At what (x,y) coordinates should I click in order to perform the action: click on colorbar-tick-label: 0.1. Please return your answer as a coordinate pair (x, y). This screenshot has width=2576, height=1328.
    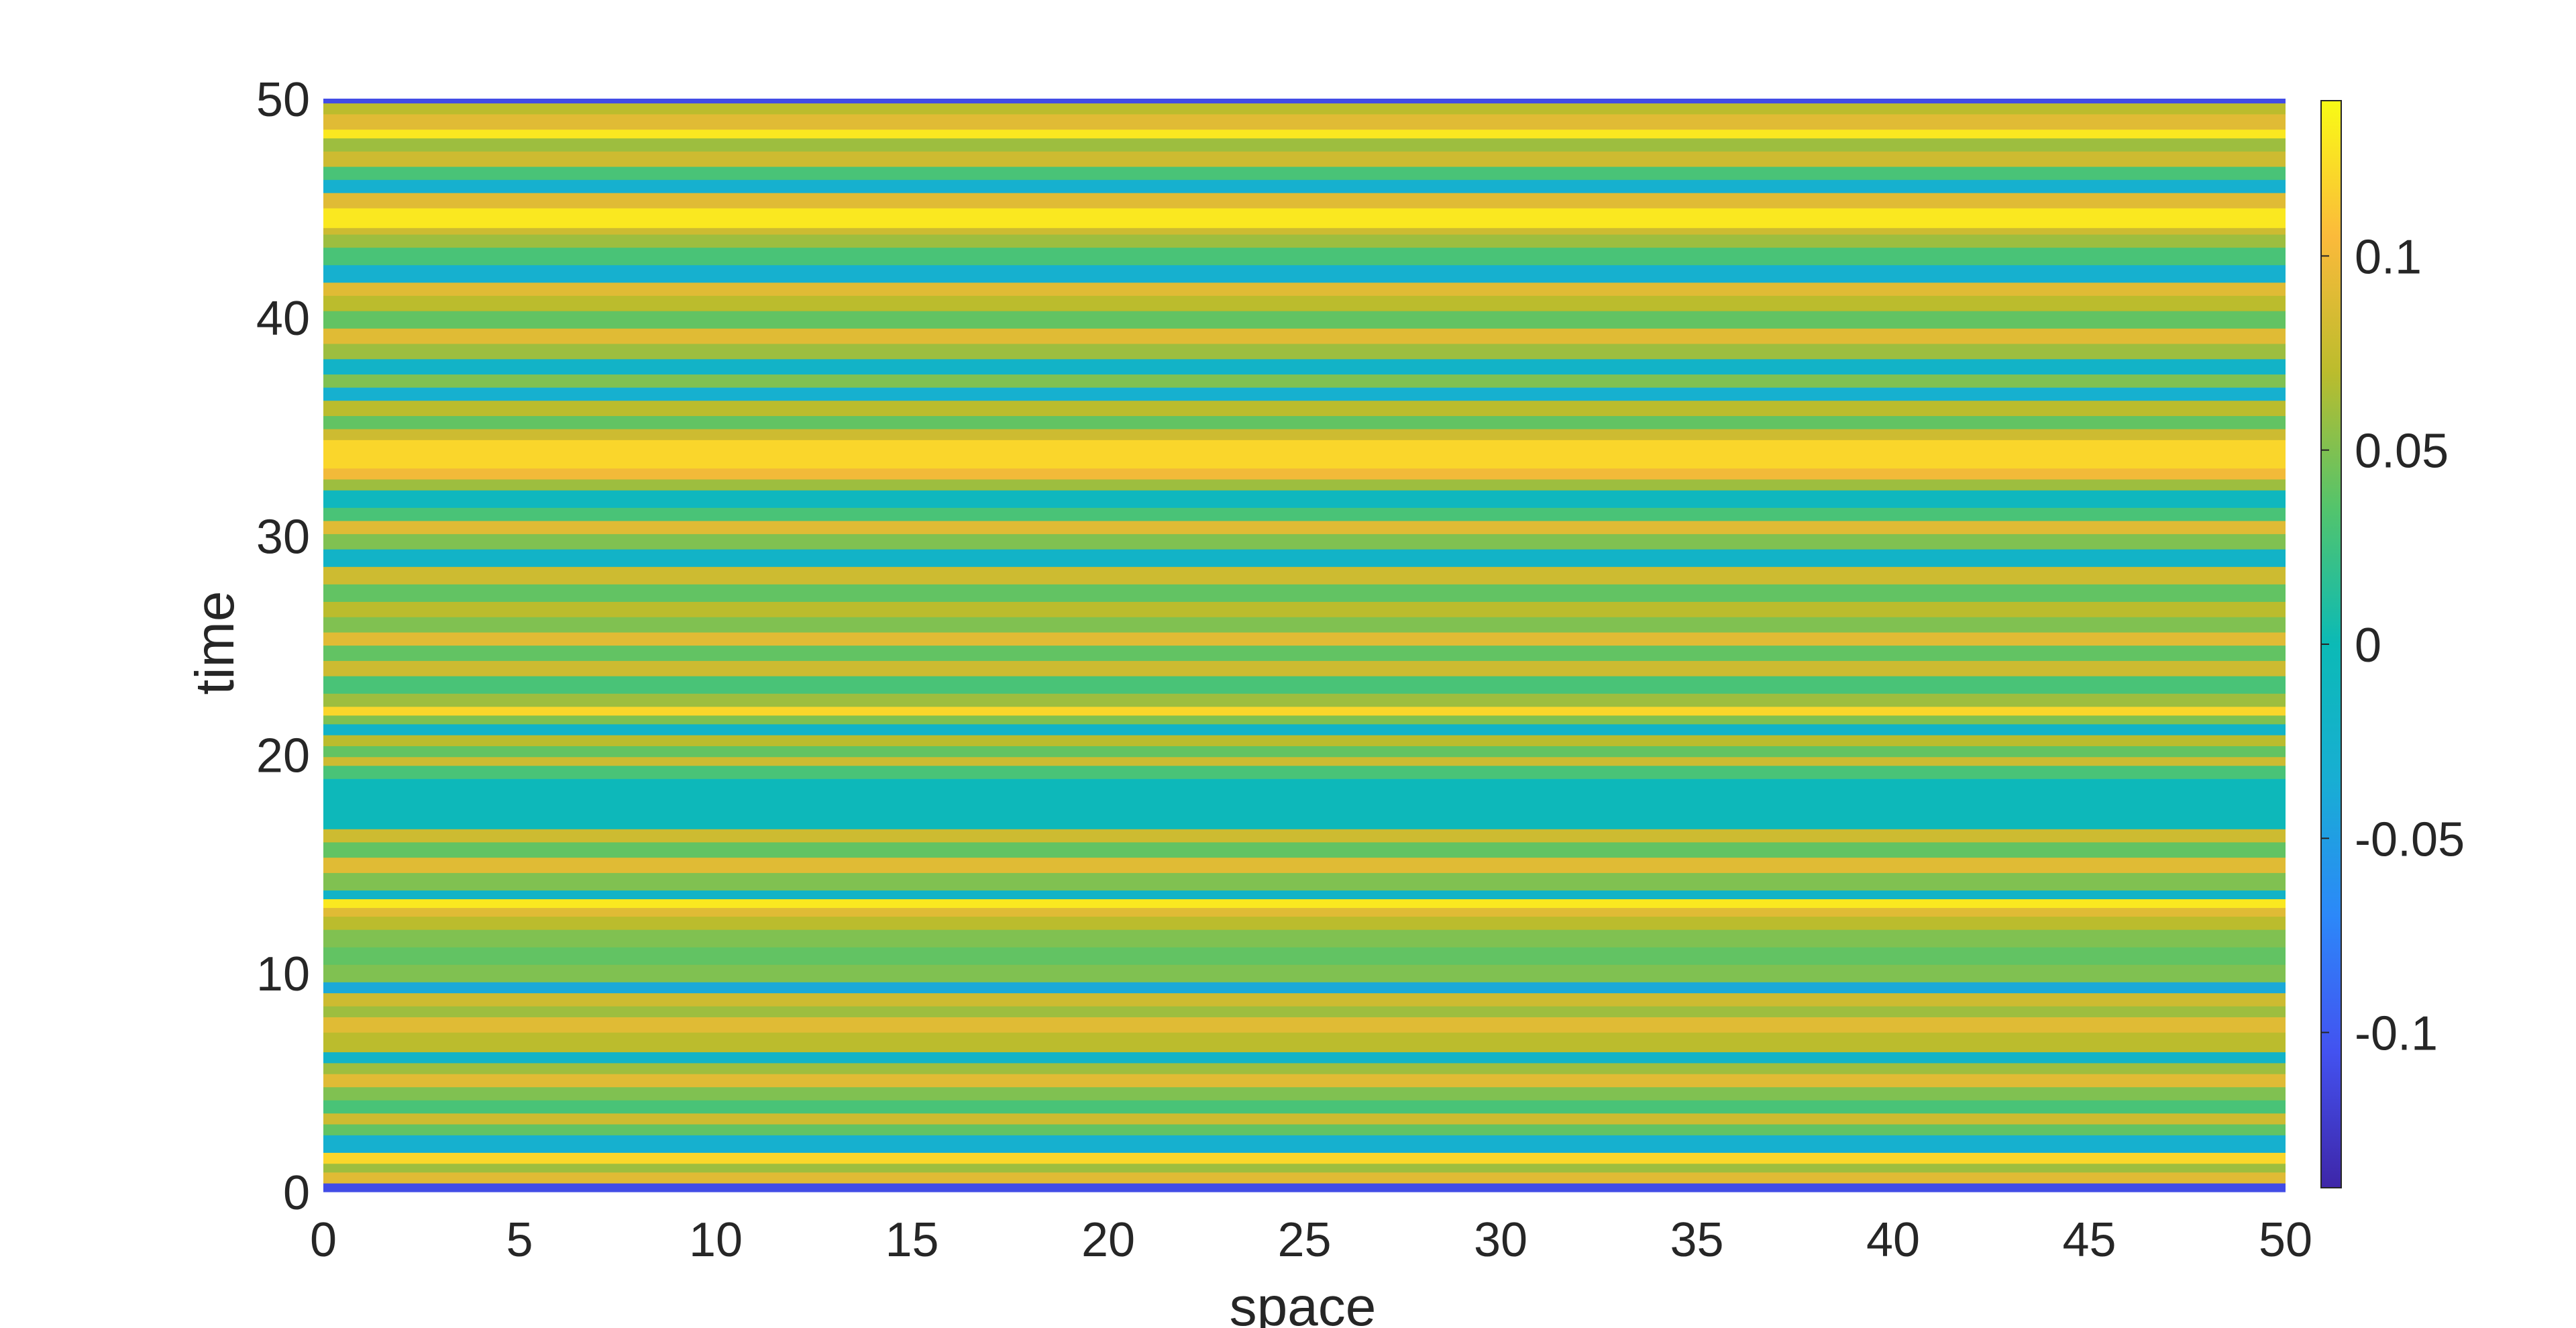
    Looking at the image, I should click on (2388, 257).